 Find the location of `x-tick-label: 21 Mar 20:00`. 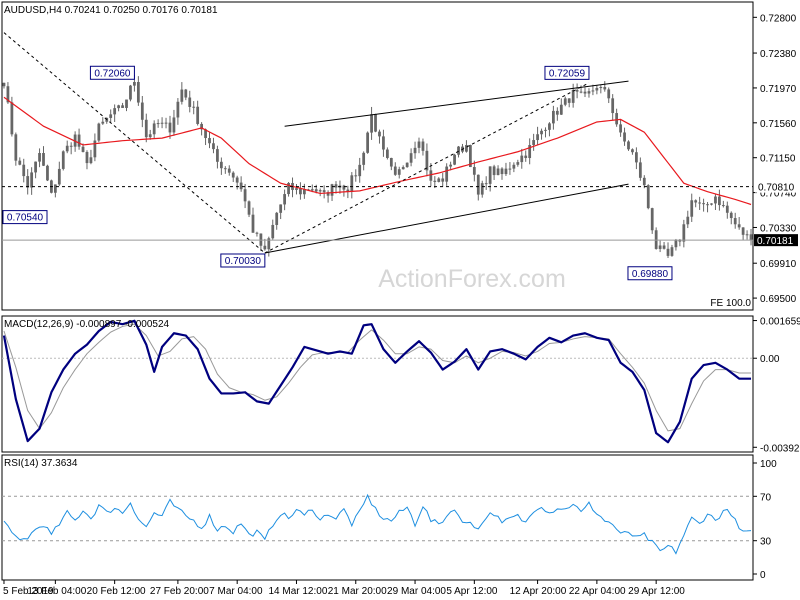

x-tick-label: 21 Mar 20:00 is located at coordinates (357, 591).